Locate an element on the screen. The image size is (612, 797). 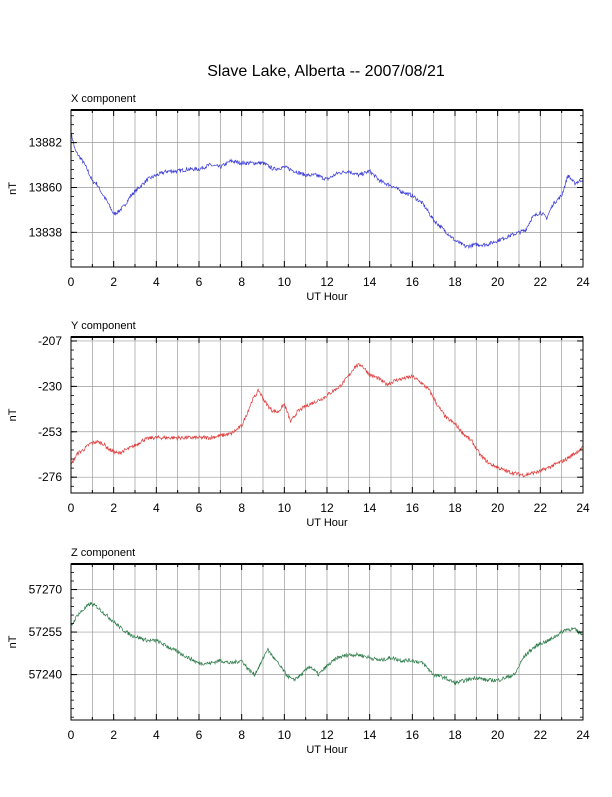
panel-label: Y component is located at coordinates (103, 326).